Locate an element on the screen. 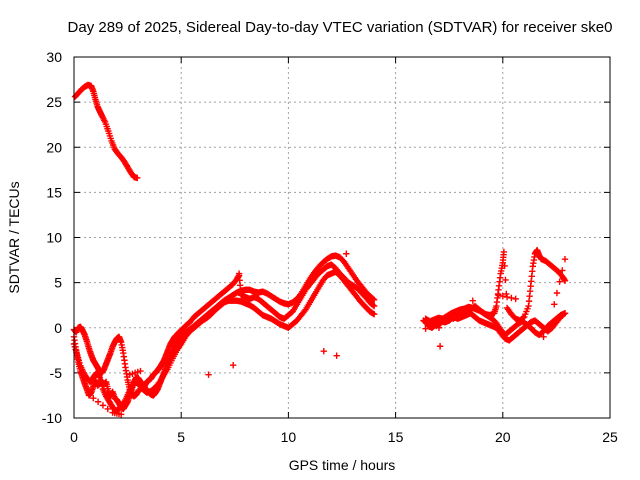  x-axis-label: GPS time / hours is located at coordinates (342, 465).